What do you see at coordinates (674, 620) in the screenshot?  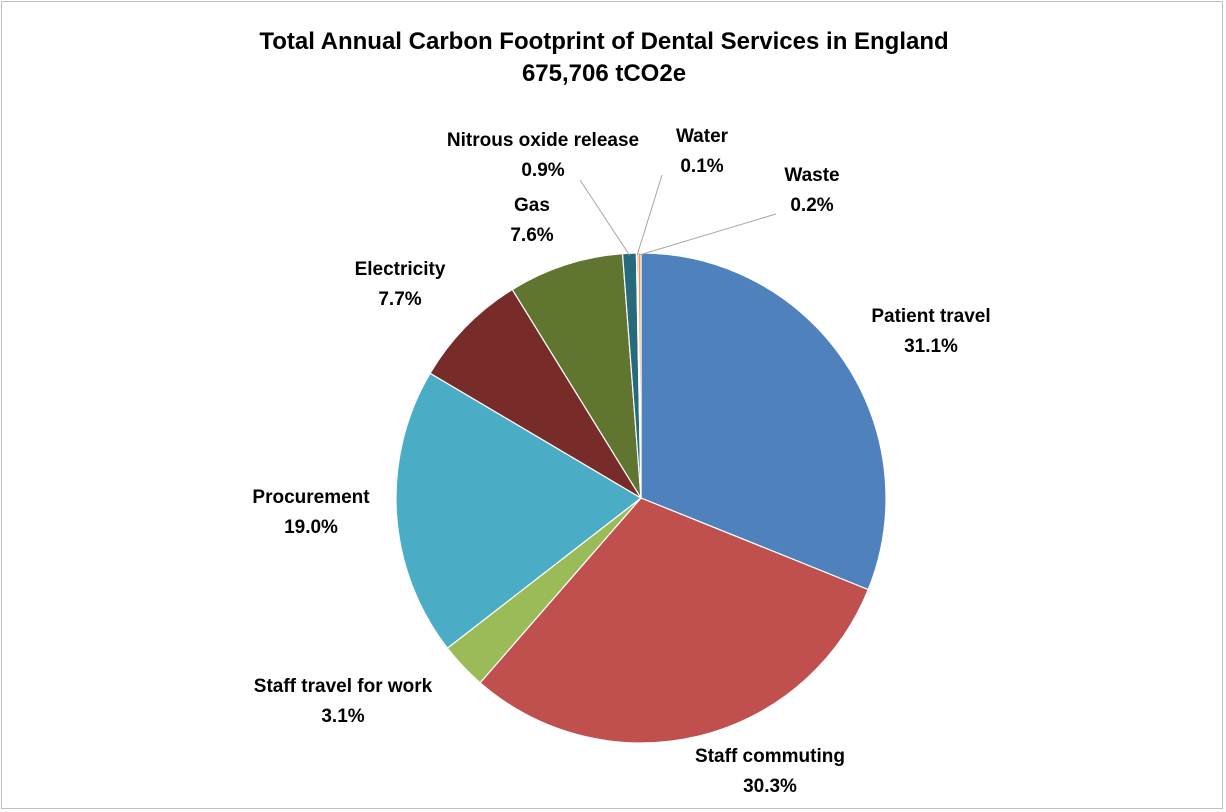 I see `pie-slice-staff-commuting` at bounding box center [674, 620].